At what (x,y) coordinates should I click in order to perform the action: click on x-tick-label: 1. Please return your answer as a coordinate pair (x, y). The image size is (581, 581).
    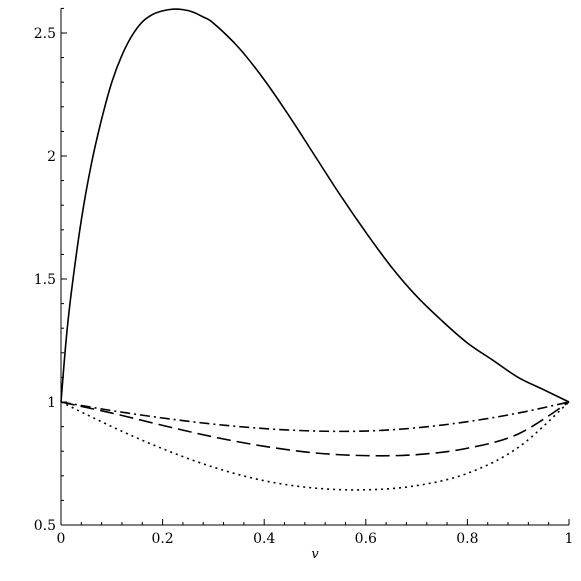
    Looking at the image, I should click on (569, 539).